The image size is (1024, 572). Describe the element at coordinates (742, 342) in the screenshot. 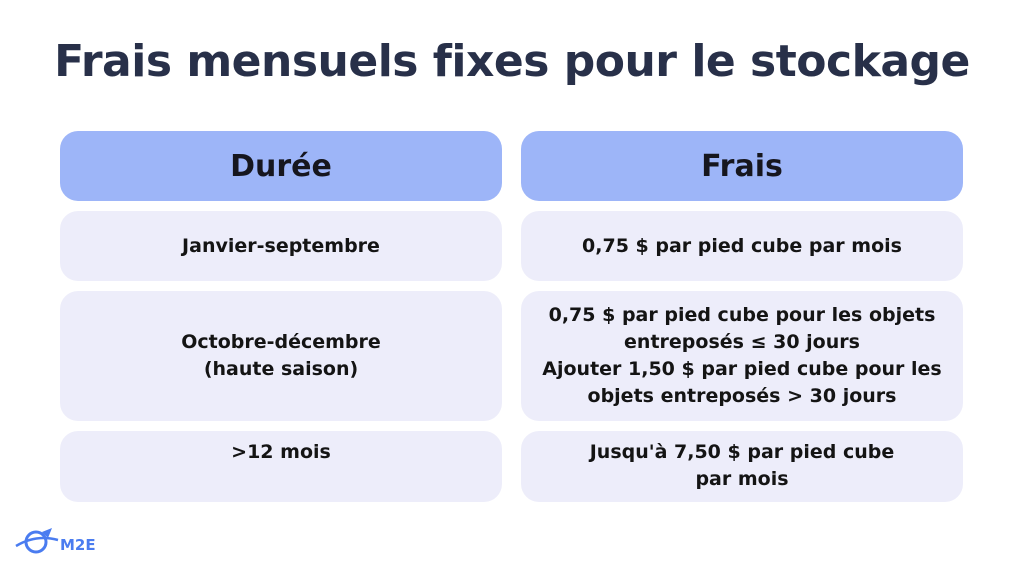

I see `cell-line: entreposés ≤ 30 jours` at that location.